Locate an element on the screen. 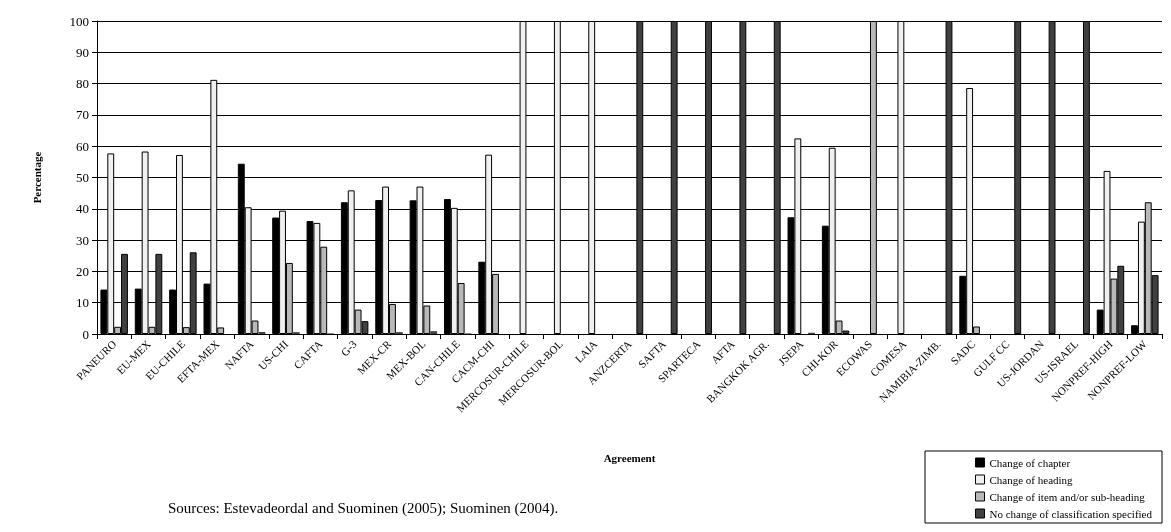 Image resolution: width=1171 pixels, height=532 pixels. x-axis-title: Agreement is located at coordinates (629, 457).